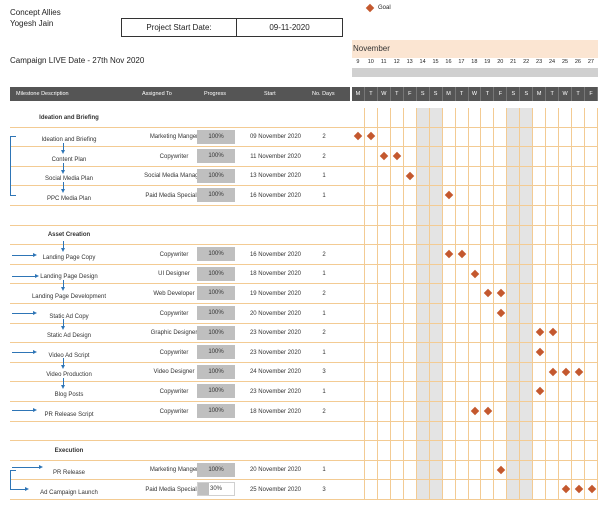 The image size is (600, 515). What do you see at coordinates (526, 62) in the screenshot?
I see `day-number: 22` at bounding box center [526, 62].